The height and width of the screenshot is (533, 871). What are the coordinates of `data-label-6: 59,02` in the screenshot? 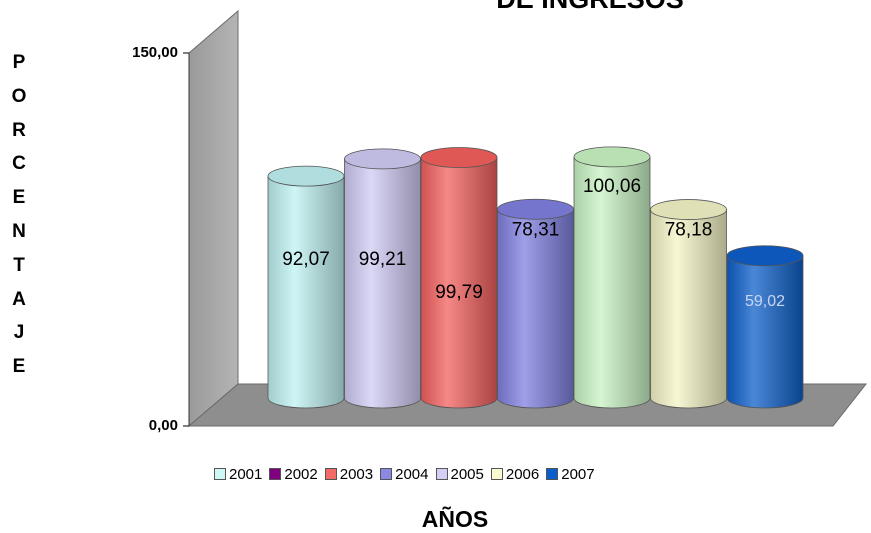 It's located at (765, 301).